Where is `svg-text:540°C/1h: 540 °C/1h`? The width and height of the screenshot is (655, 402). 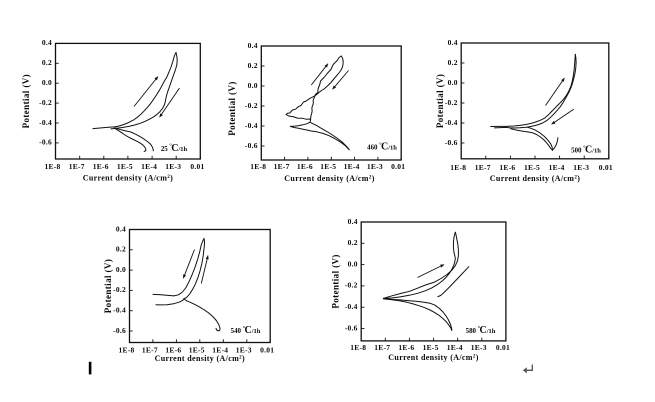
svg-text:540°C/1h: 540 °C/1h is located at coordinates (246, 330).